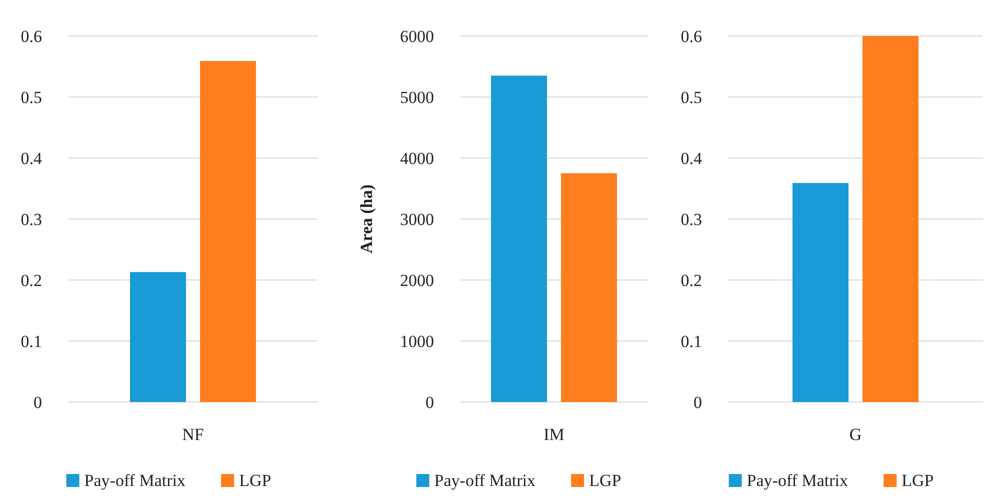  I want to click on y-tick-label: 5000, so click(417, 97).